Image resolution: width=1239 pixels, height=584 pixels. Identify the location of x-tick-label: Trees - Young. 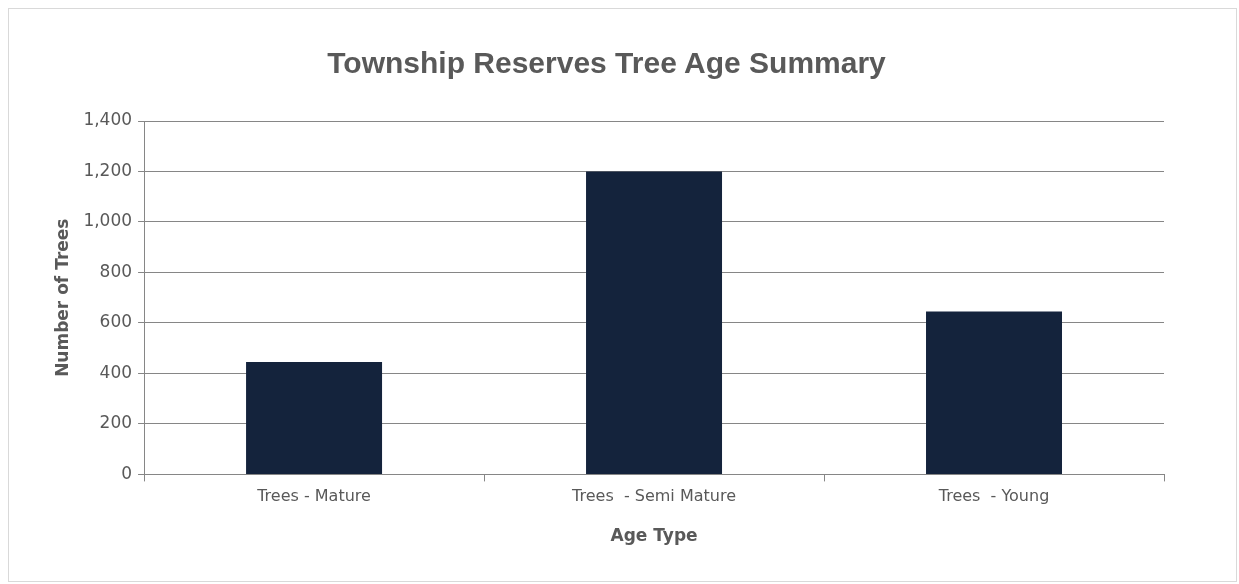
(993, 496).